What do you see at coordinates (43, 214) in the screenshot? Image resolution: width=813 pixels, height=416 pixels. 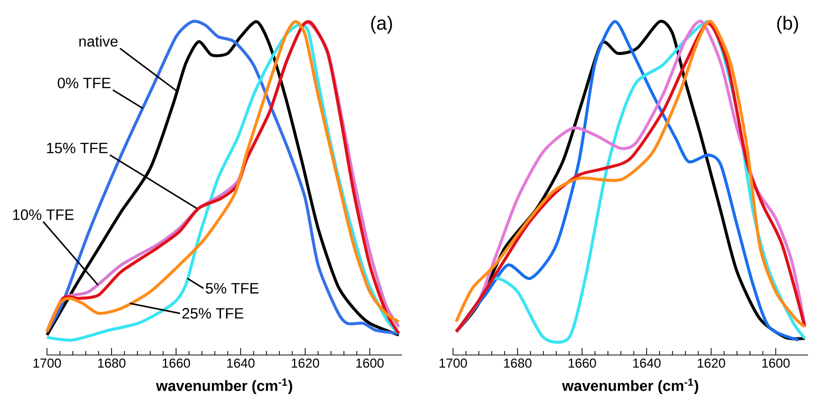 I see `annotation: 10% TFE` at bounding box center [43, 214].